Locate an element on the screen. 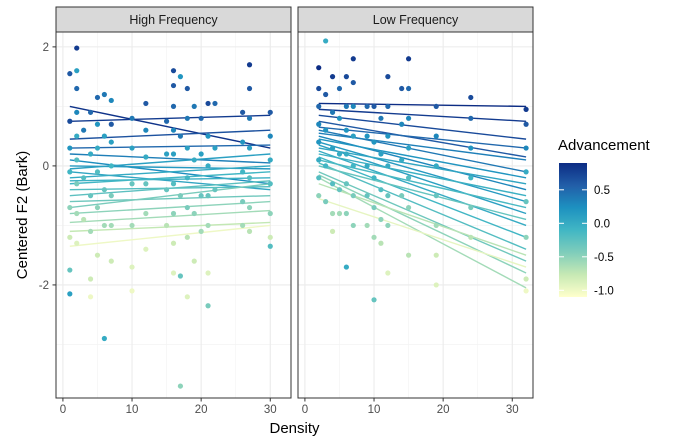 The image size is (678, 442). y-tick-label: 2 is located at coordinates (46, 48).